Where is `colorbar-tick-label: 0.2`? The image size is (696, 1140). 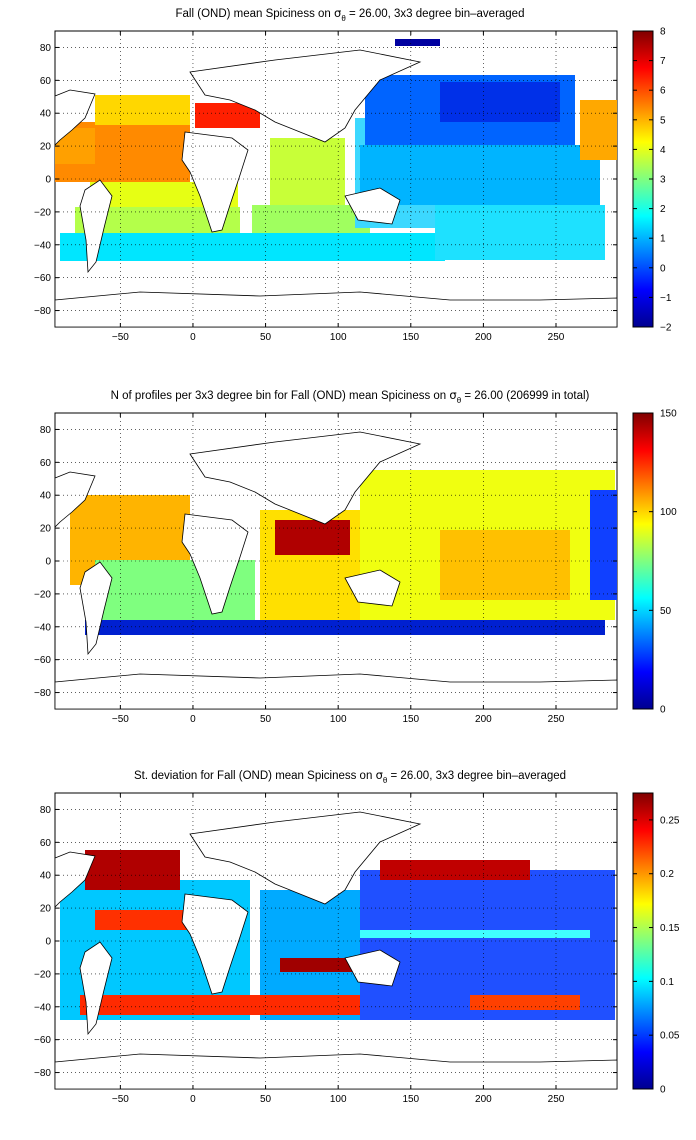 colorbar-tick-label: 0.2 is located at coordinates (667, 874).